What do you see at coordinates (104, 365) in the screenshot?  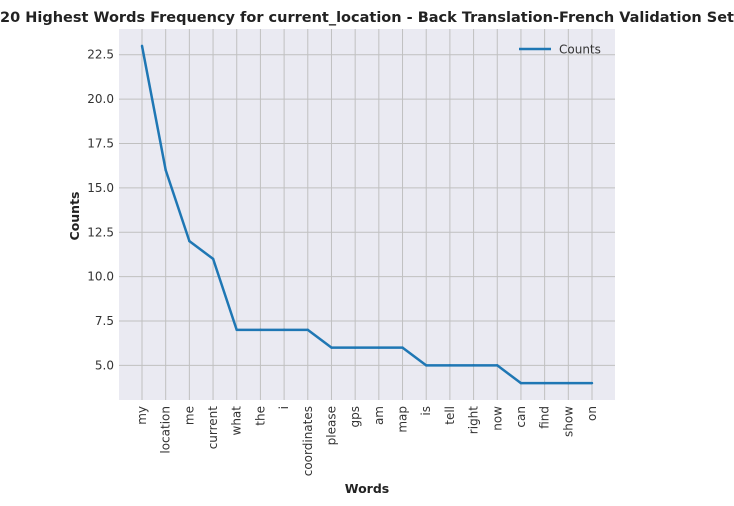 I see `y-tick-label: 5.0` at bounding box center [104, 365].